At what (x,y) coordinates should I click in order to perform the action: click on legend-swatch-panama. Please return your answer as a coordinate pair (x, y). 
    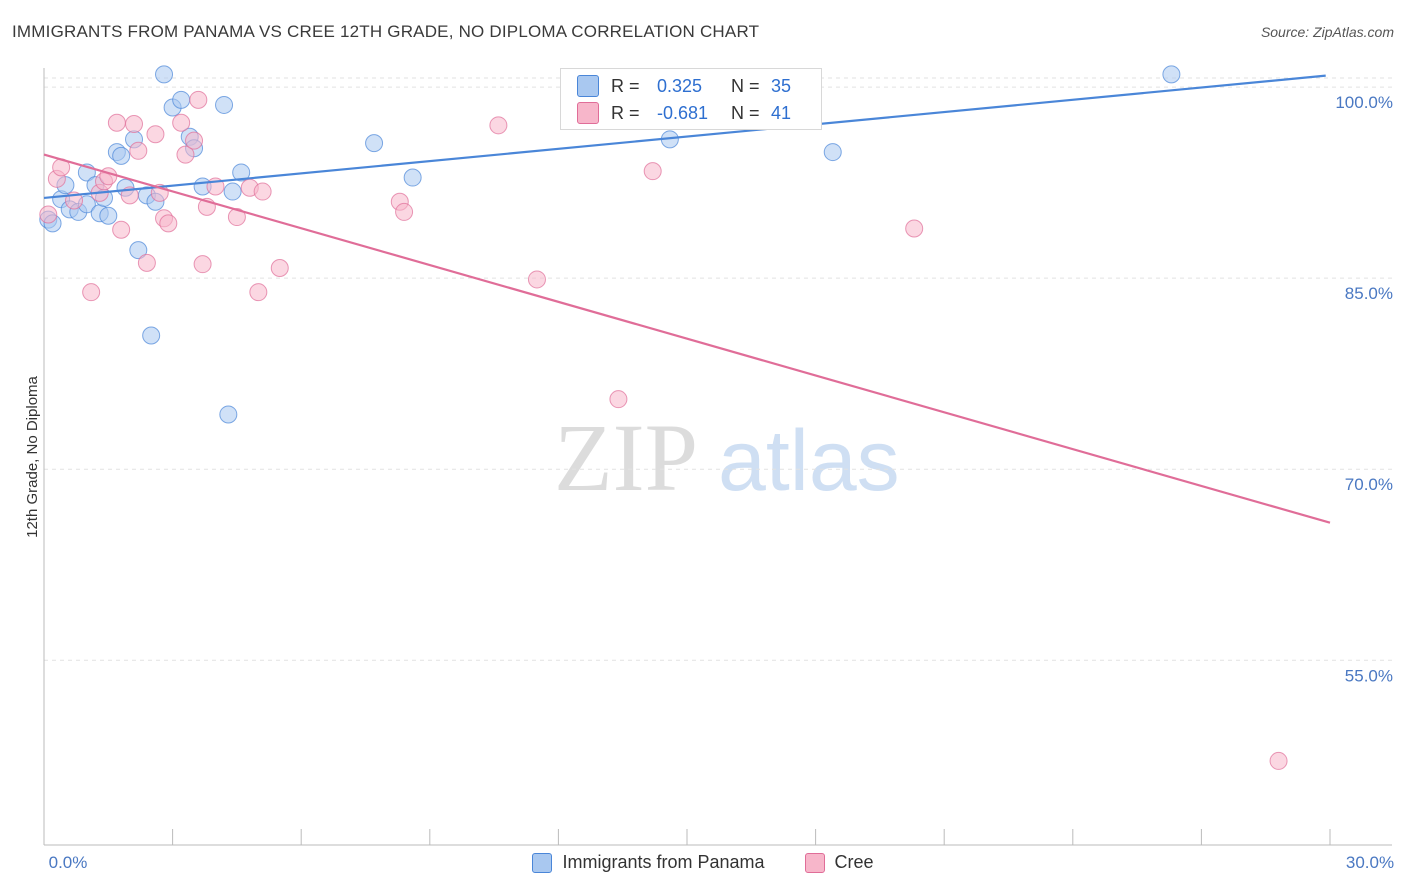
    Looking at the image, I should click on (542, 862).